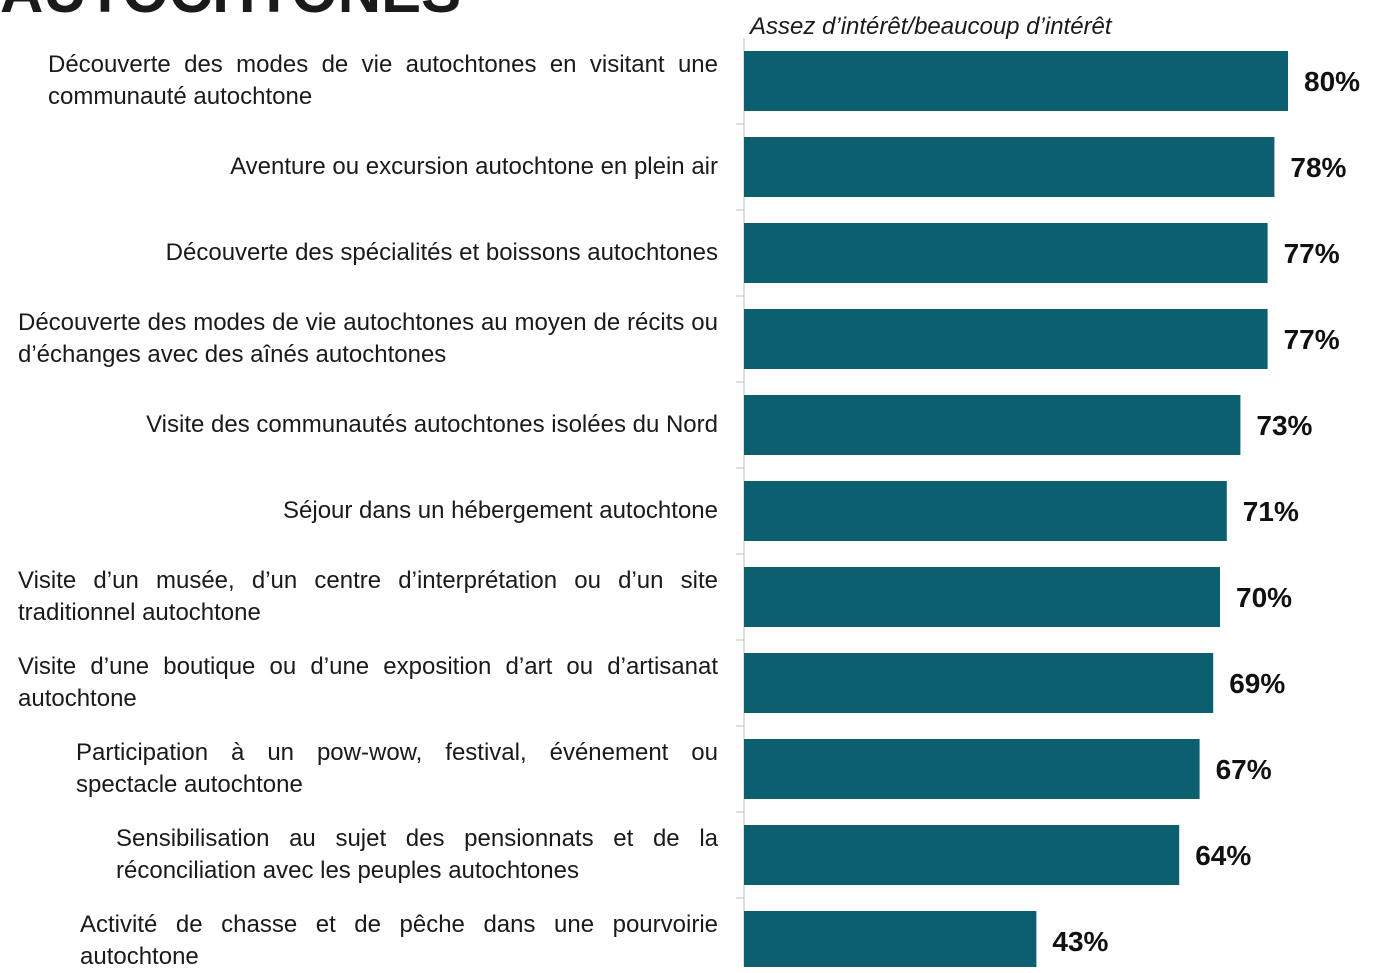  Describe the element at coordinates (930, 26) in the screenshot. I see `chart-subtitle: Assez d’intérêt/beaucoup d’intérêt` at that location.